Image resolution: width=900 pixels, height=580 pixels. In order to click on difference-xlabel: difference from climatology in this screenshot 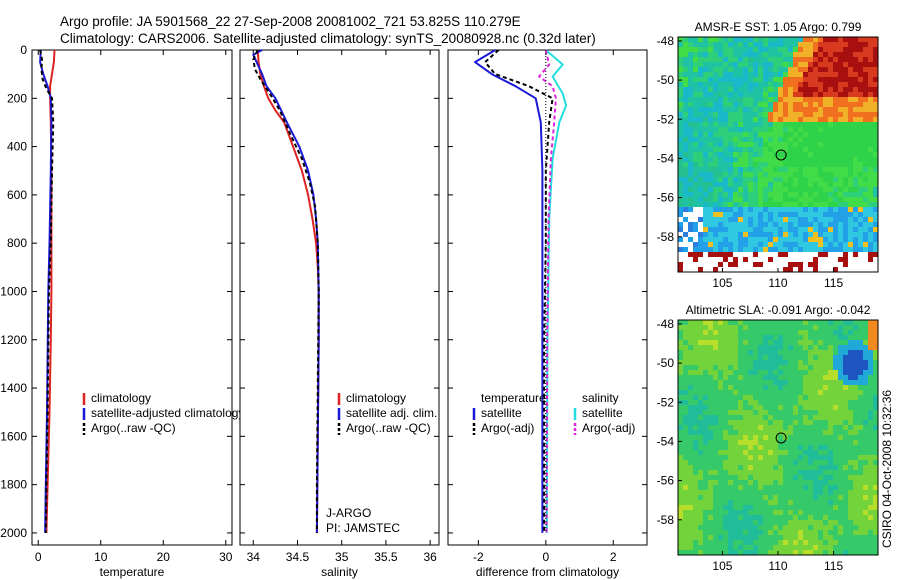, I will do `click(547, 572)`.